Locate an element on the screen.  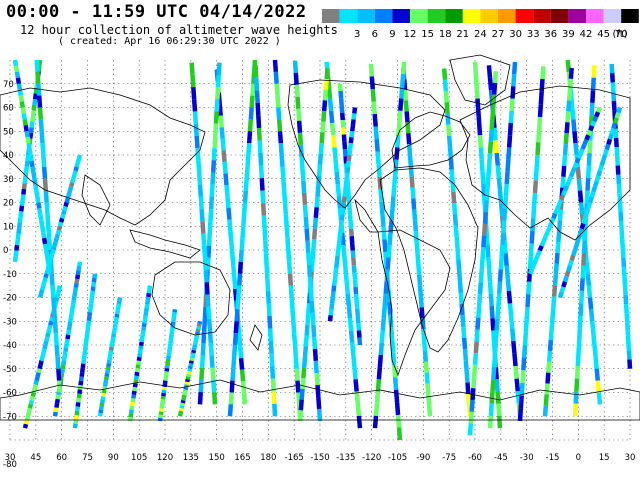
lon-tick-label: -135 is located at coordinates (345, 458).